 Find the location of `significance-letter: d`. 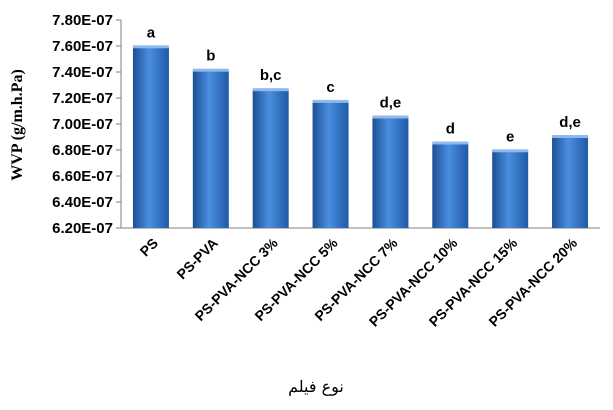

significance-letter: d is located at coordinates (450, 129).